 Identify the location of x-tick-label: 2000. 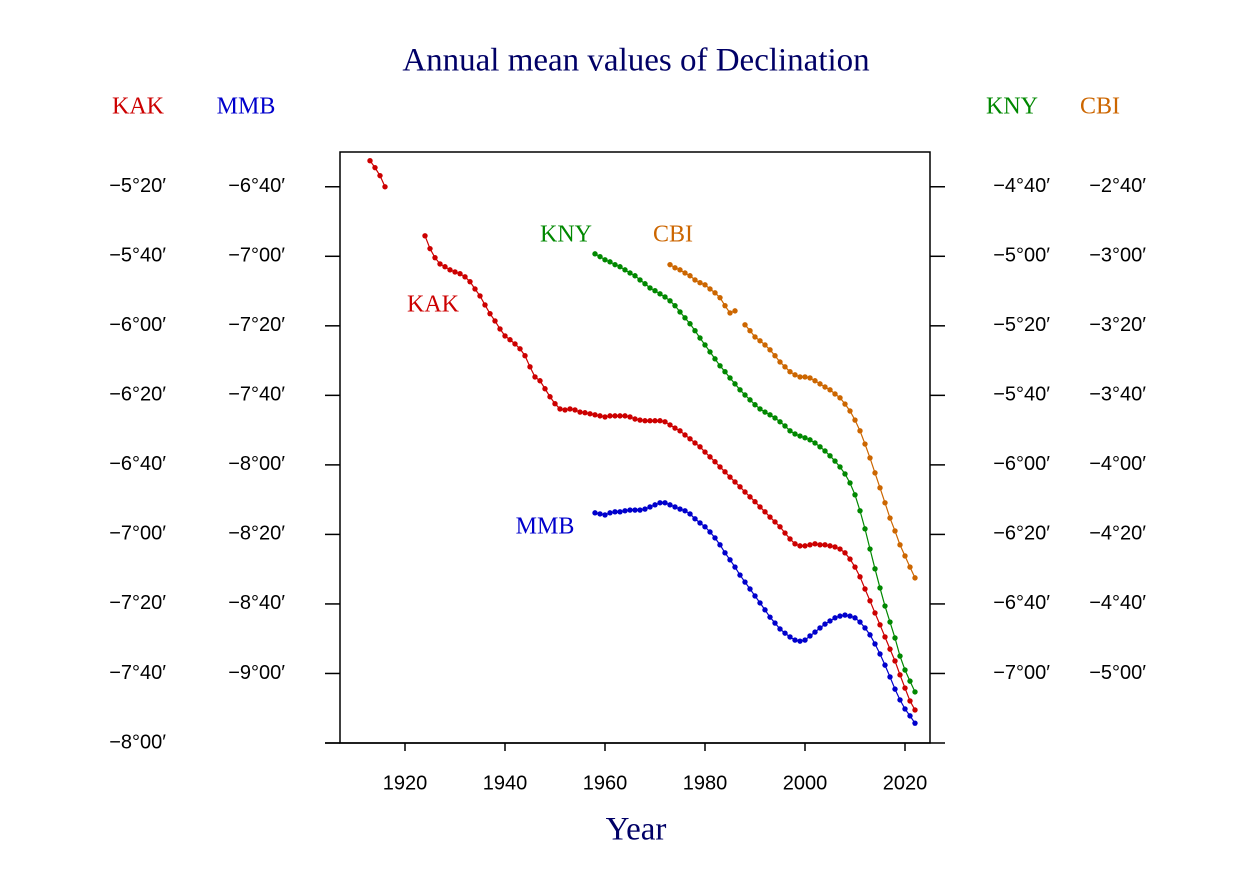
(805, 783).